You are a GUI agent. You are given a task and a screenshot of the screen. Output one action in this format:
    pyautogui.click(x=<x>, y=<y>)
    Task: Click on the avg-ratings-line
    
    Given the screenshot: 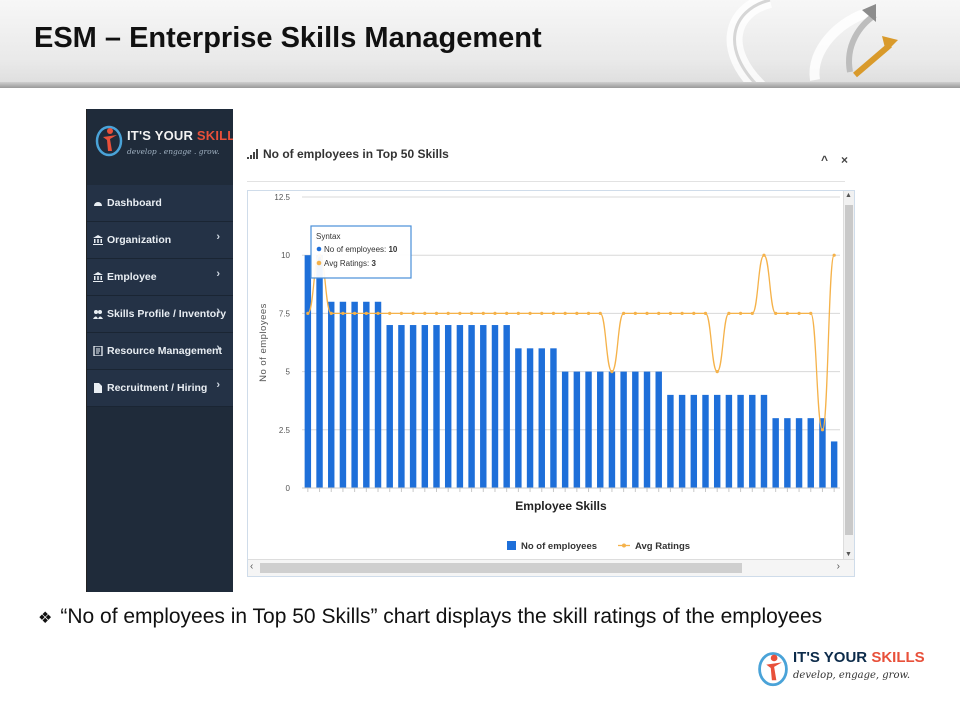 What is the action you would take?
    pyautogui.click(x=571, y=342)
    